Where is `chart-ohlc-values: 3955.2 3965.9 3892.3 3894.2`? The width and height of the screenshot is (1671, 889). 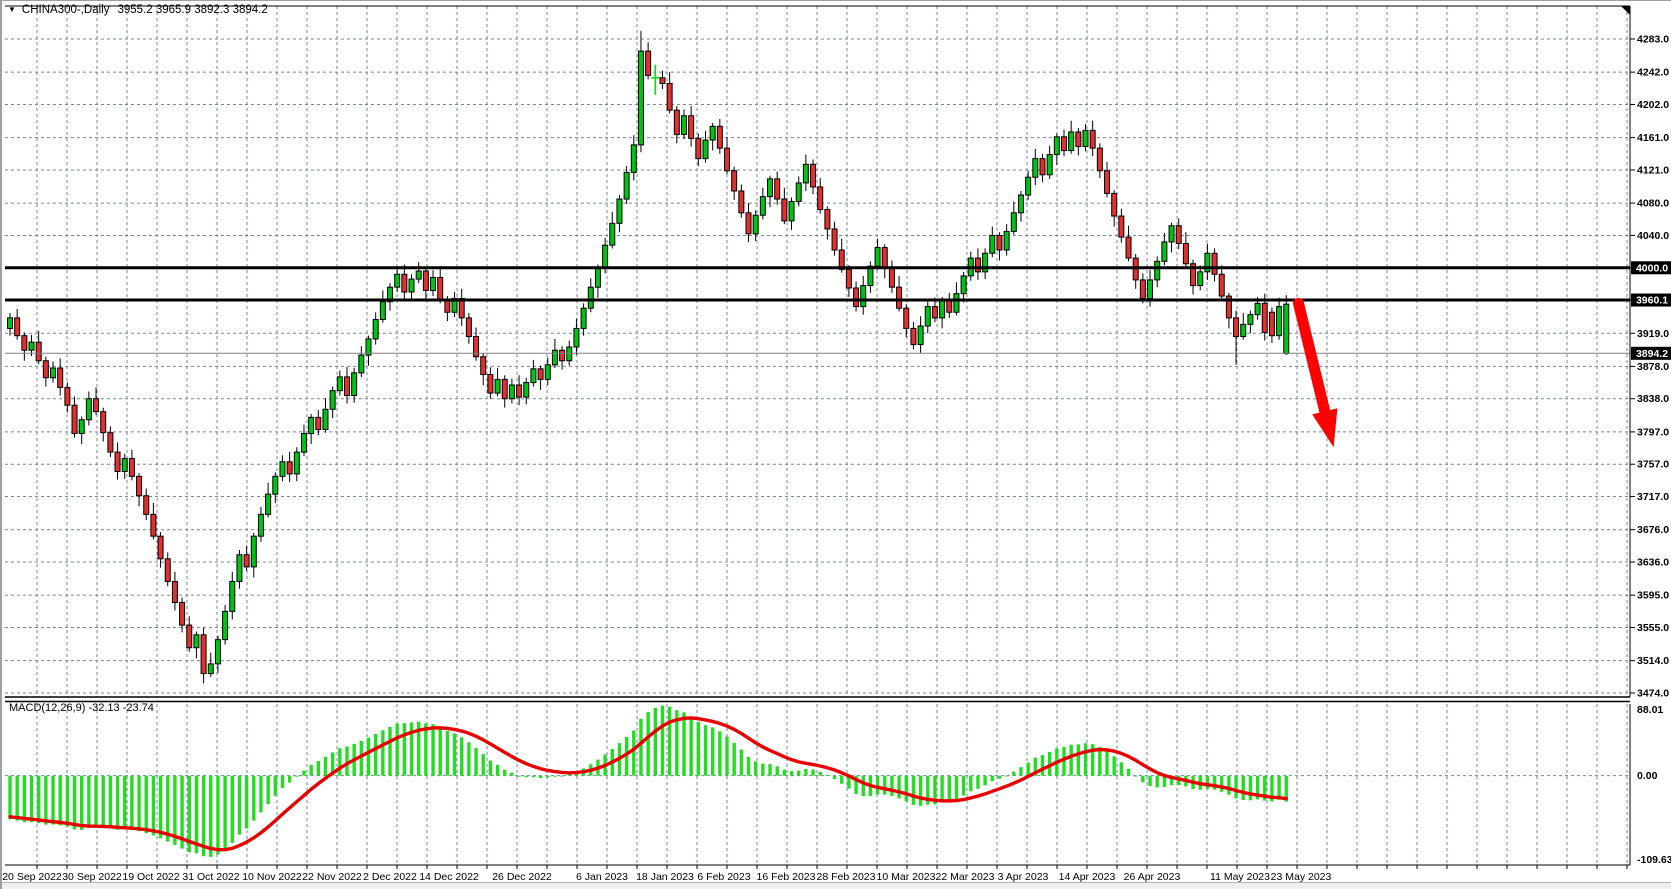 chart-ohlc-values: 3955.2 3965.9 3892.3 3894.2 is located at coordinates (192, 10).